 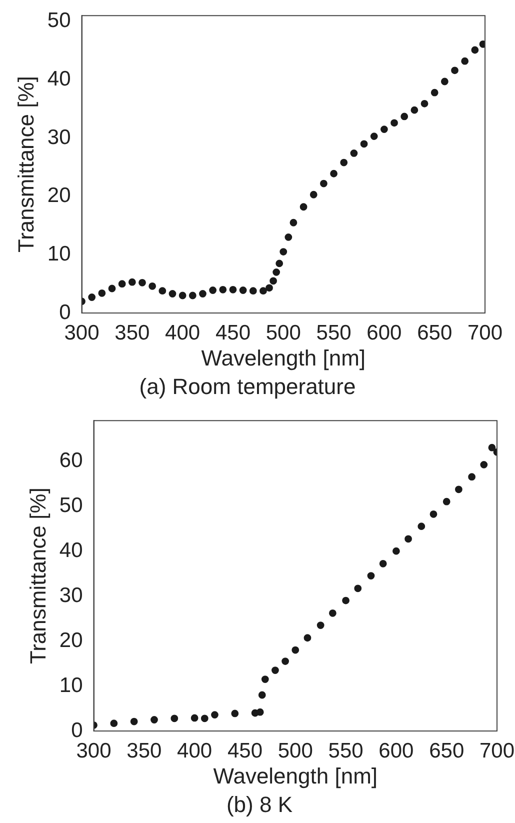 I want to click on text: (b) 8 K, so click(x=259, y=804).